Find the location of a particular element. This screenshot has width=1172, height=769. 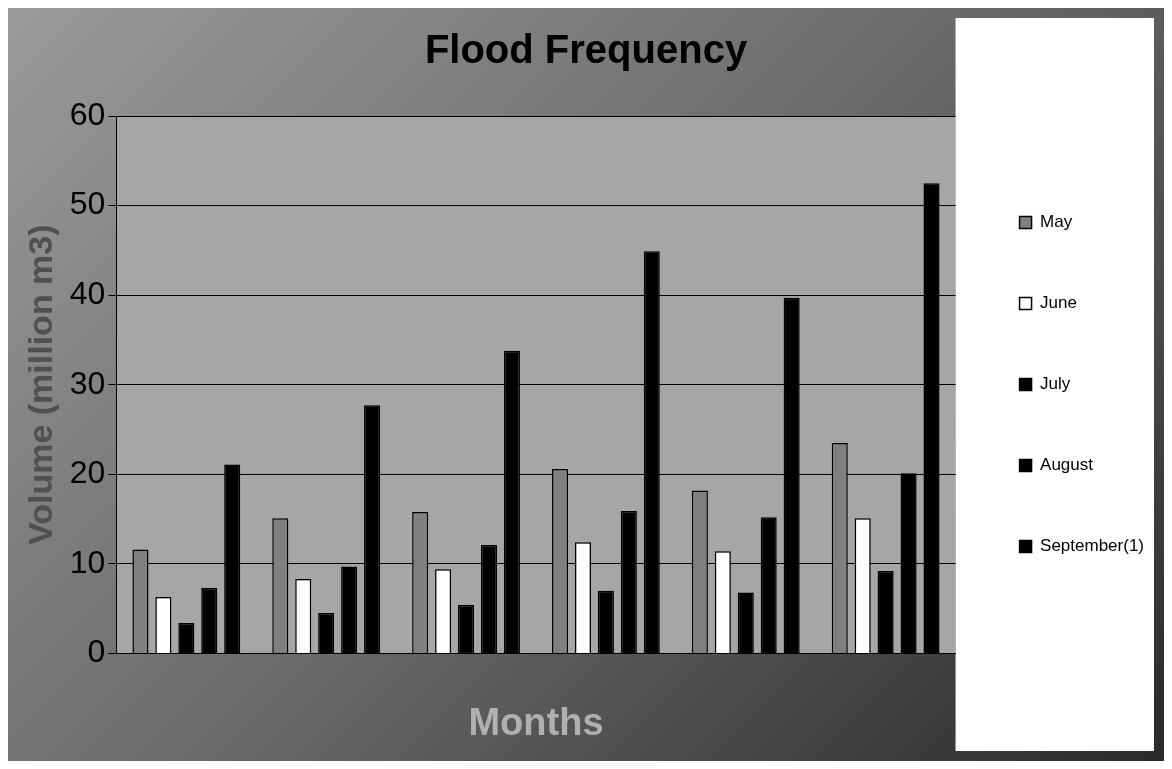

legend-label: June is located at coordinates (1058, 303).